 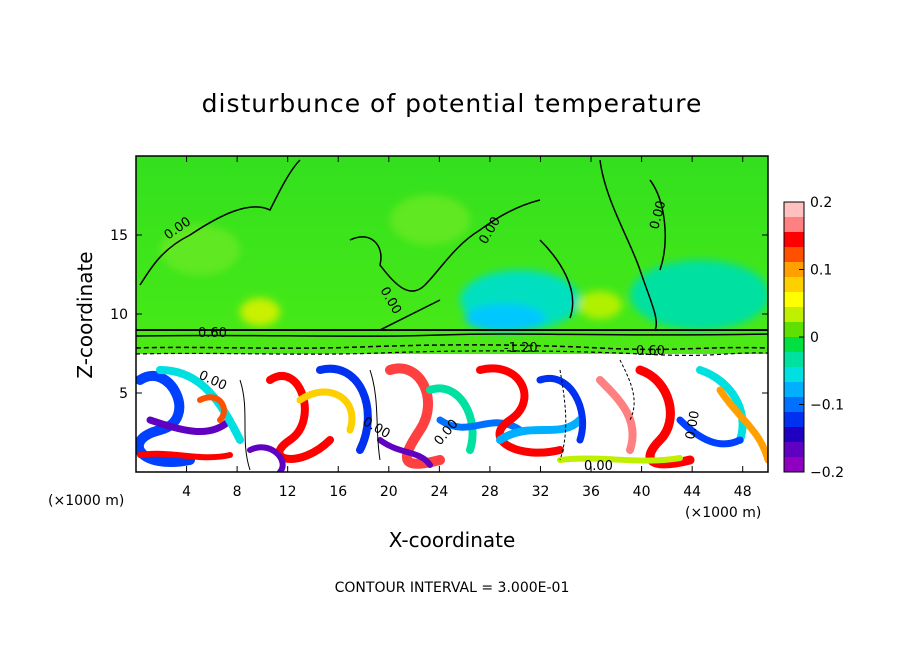 I want to click on y-tick-label: 10, so click(x=119, y=315).